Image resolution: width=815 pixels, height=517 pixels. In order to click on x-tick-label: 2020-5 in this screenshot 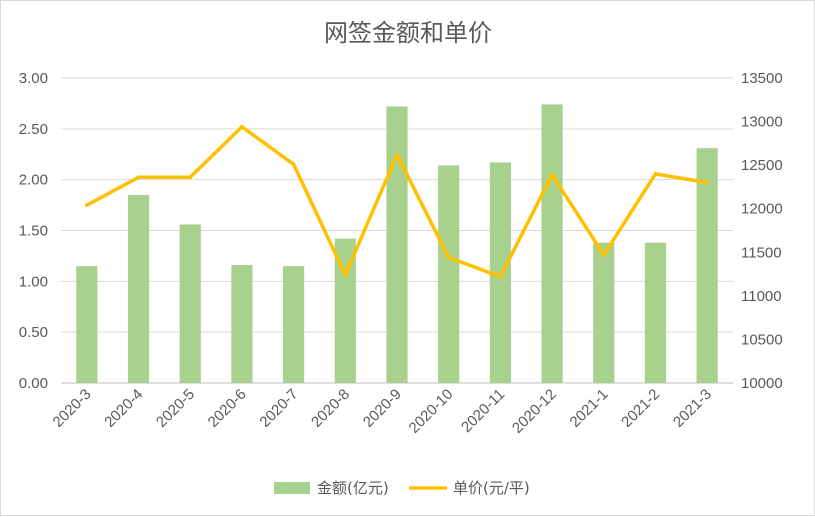, I will do `click(175, 408)`.